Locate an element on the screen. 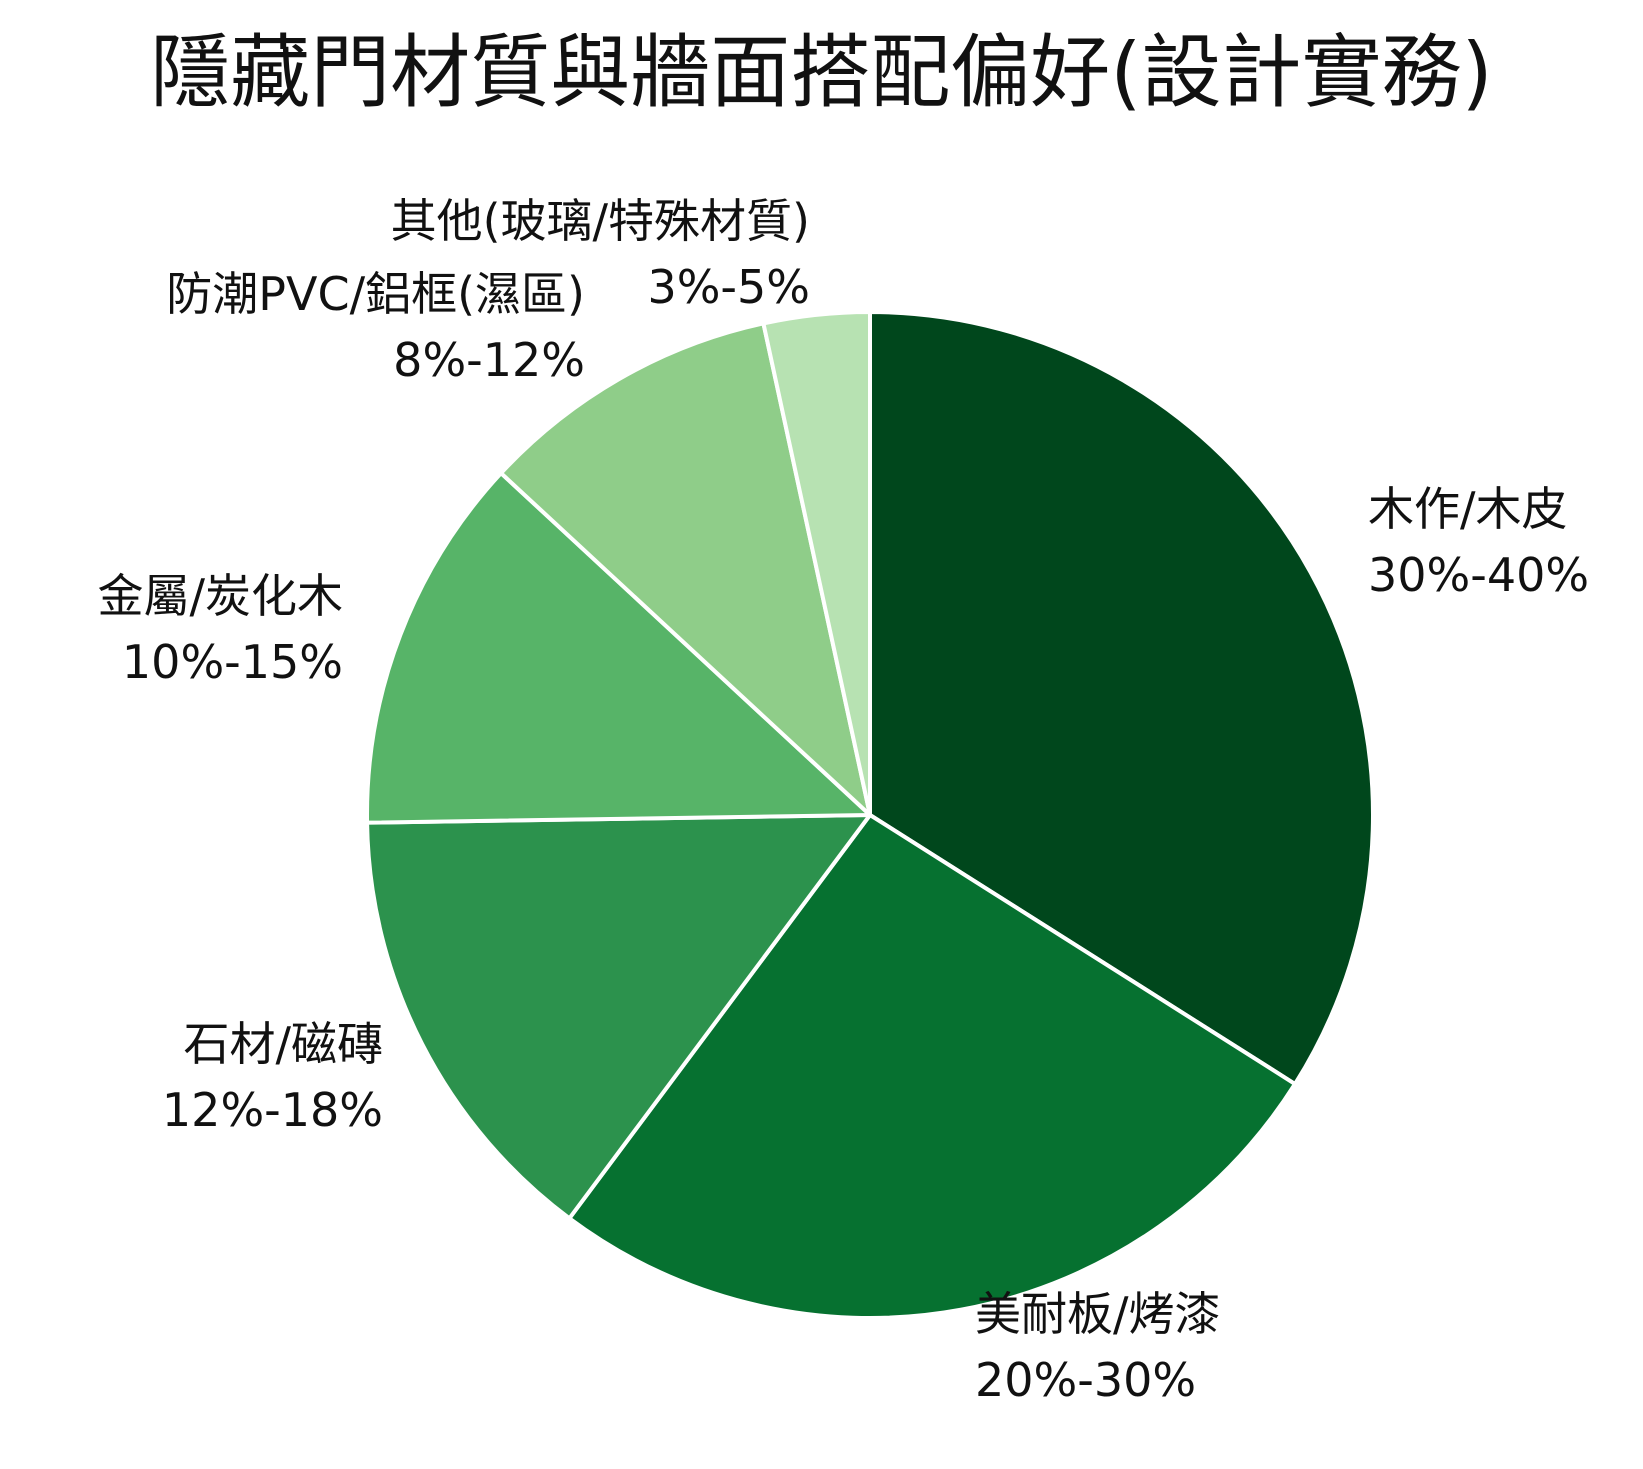 Image resolution: width=1643 pixels, height=1469 pixels. slice-label-1: 木作/木皮 30%-40% is located at coordinates (1478, 542).